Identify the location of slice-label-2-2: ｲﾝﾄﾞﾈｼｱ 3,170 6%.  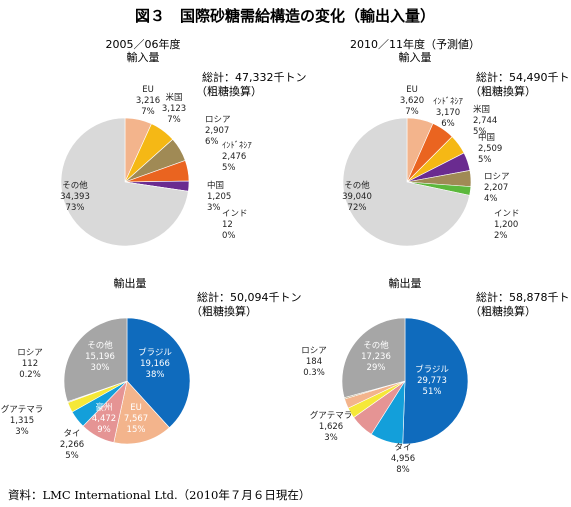
(448, 113).